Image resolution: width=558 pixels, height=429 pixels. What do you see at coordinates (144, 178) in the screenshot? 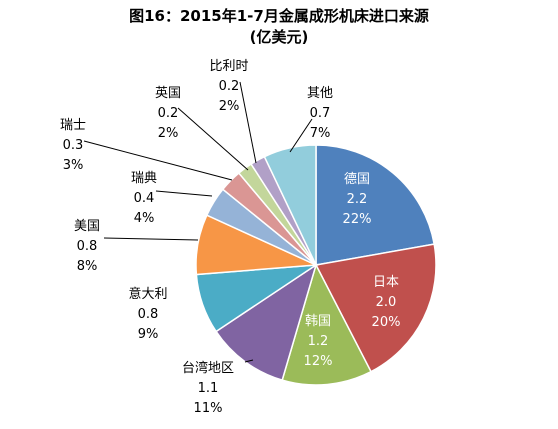
I see `slice-name: 瑞典` at bounding box center [144, 178].